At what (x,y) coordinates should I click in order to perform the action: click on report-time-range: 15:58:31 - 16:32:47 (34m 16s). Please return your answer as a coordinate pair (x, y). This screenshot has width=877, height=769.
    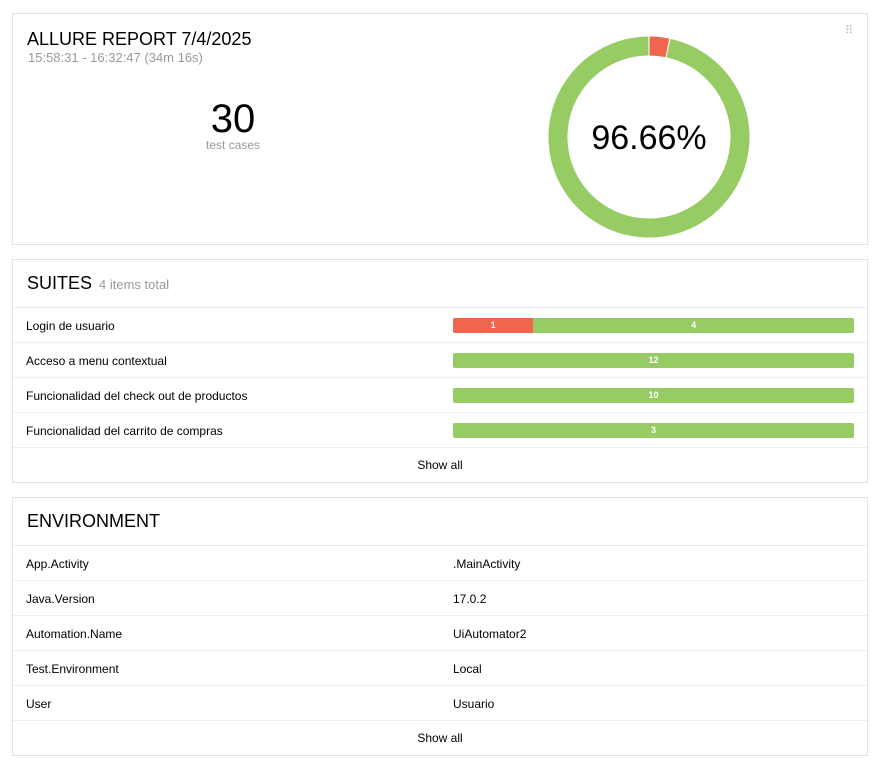
    Looking at the image, I should click on (115, 57).